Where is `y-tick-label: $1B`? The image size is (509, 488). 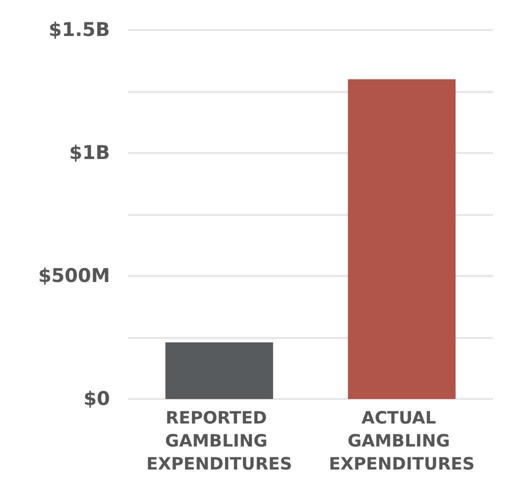 y-tick-label: $1B is located at coordinates (89, 153).